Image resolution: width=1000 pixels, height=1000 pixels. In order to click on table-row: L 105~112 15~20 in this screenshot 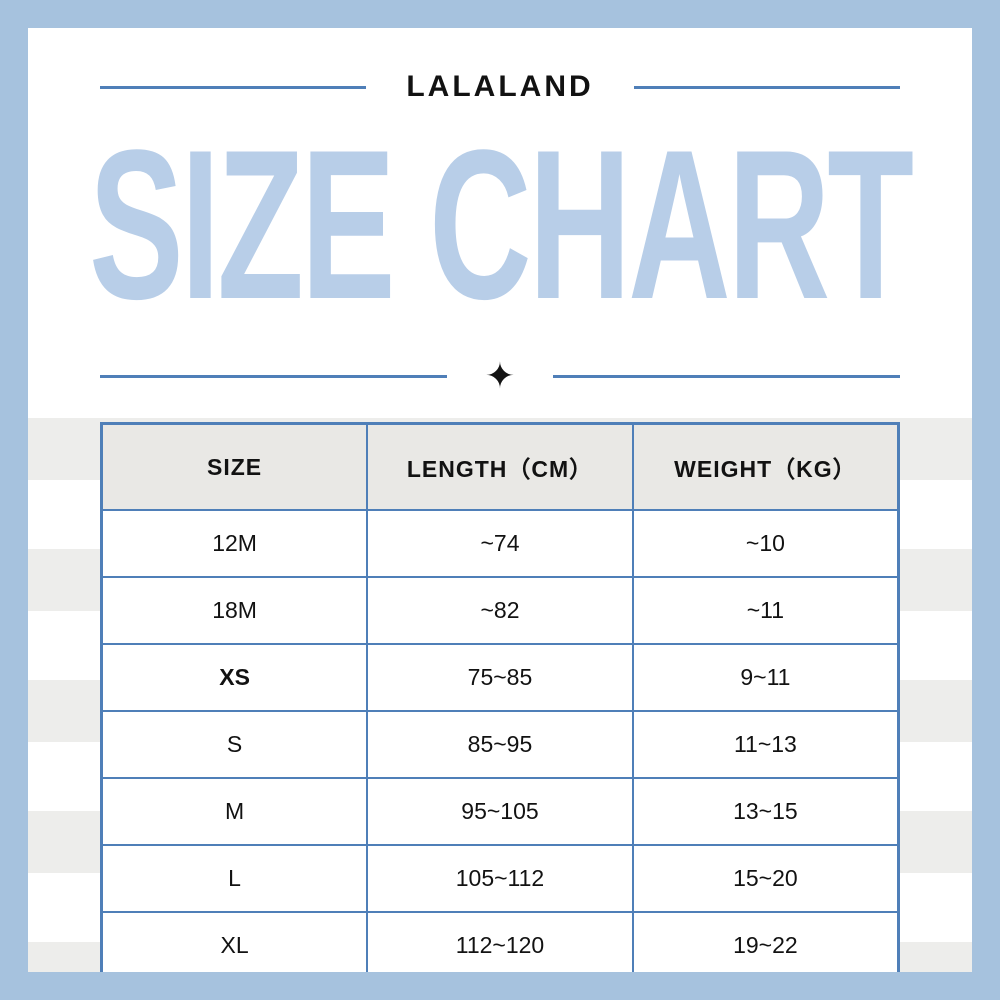, I will do `click(500, 878)`.